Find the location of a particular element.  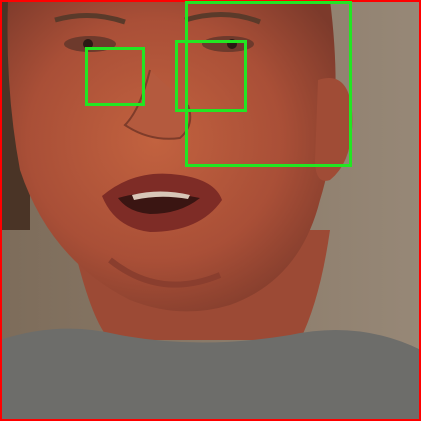

eyebrow-right is located at coordinates (222, 18).